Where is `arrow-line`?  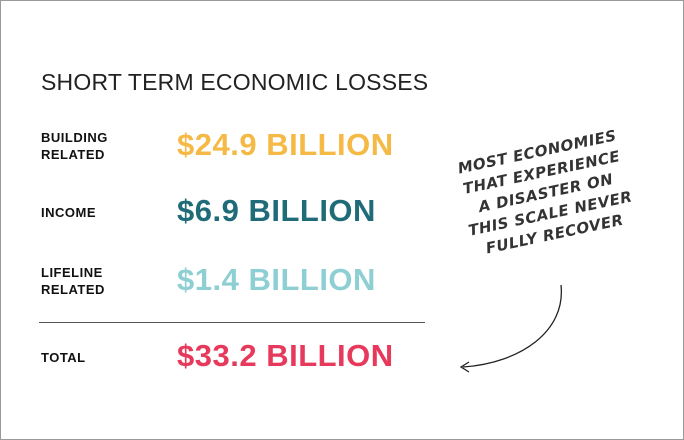 arrow-line is located at coordinates (512, 326).